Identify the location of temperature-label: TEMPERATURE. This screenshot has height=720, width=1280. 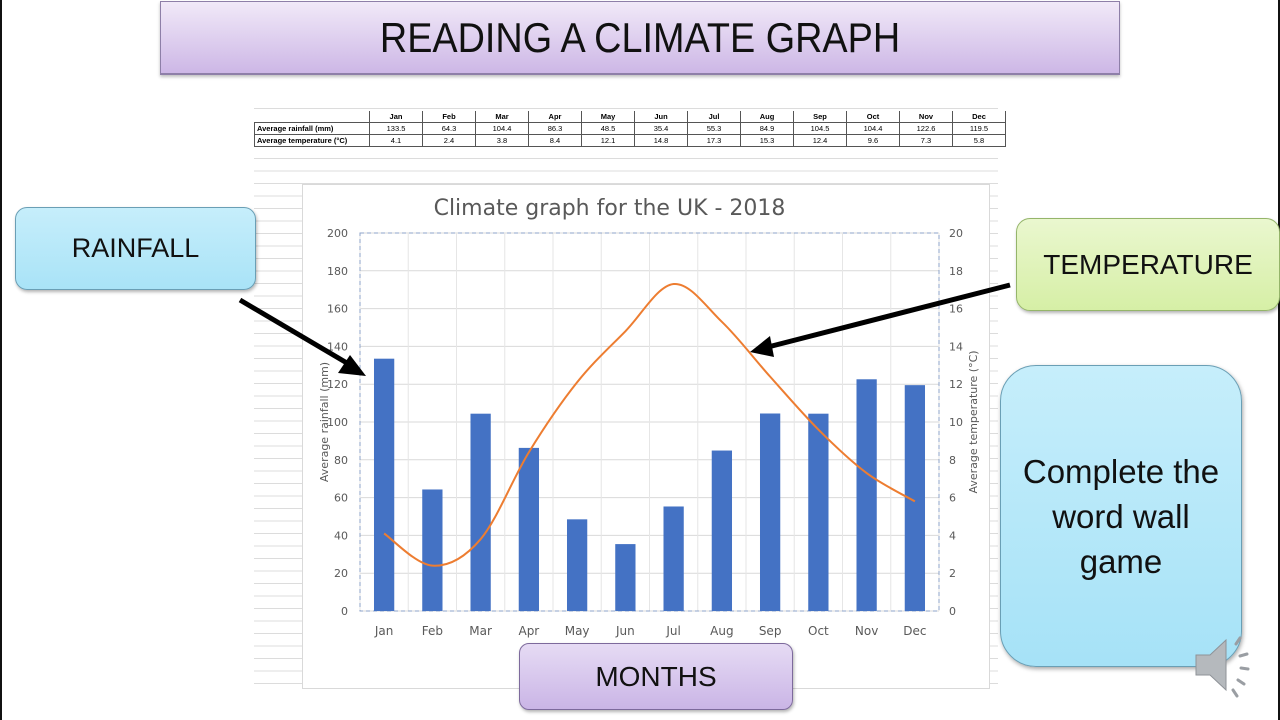
(1148, 264).